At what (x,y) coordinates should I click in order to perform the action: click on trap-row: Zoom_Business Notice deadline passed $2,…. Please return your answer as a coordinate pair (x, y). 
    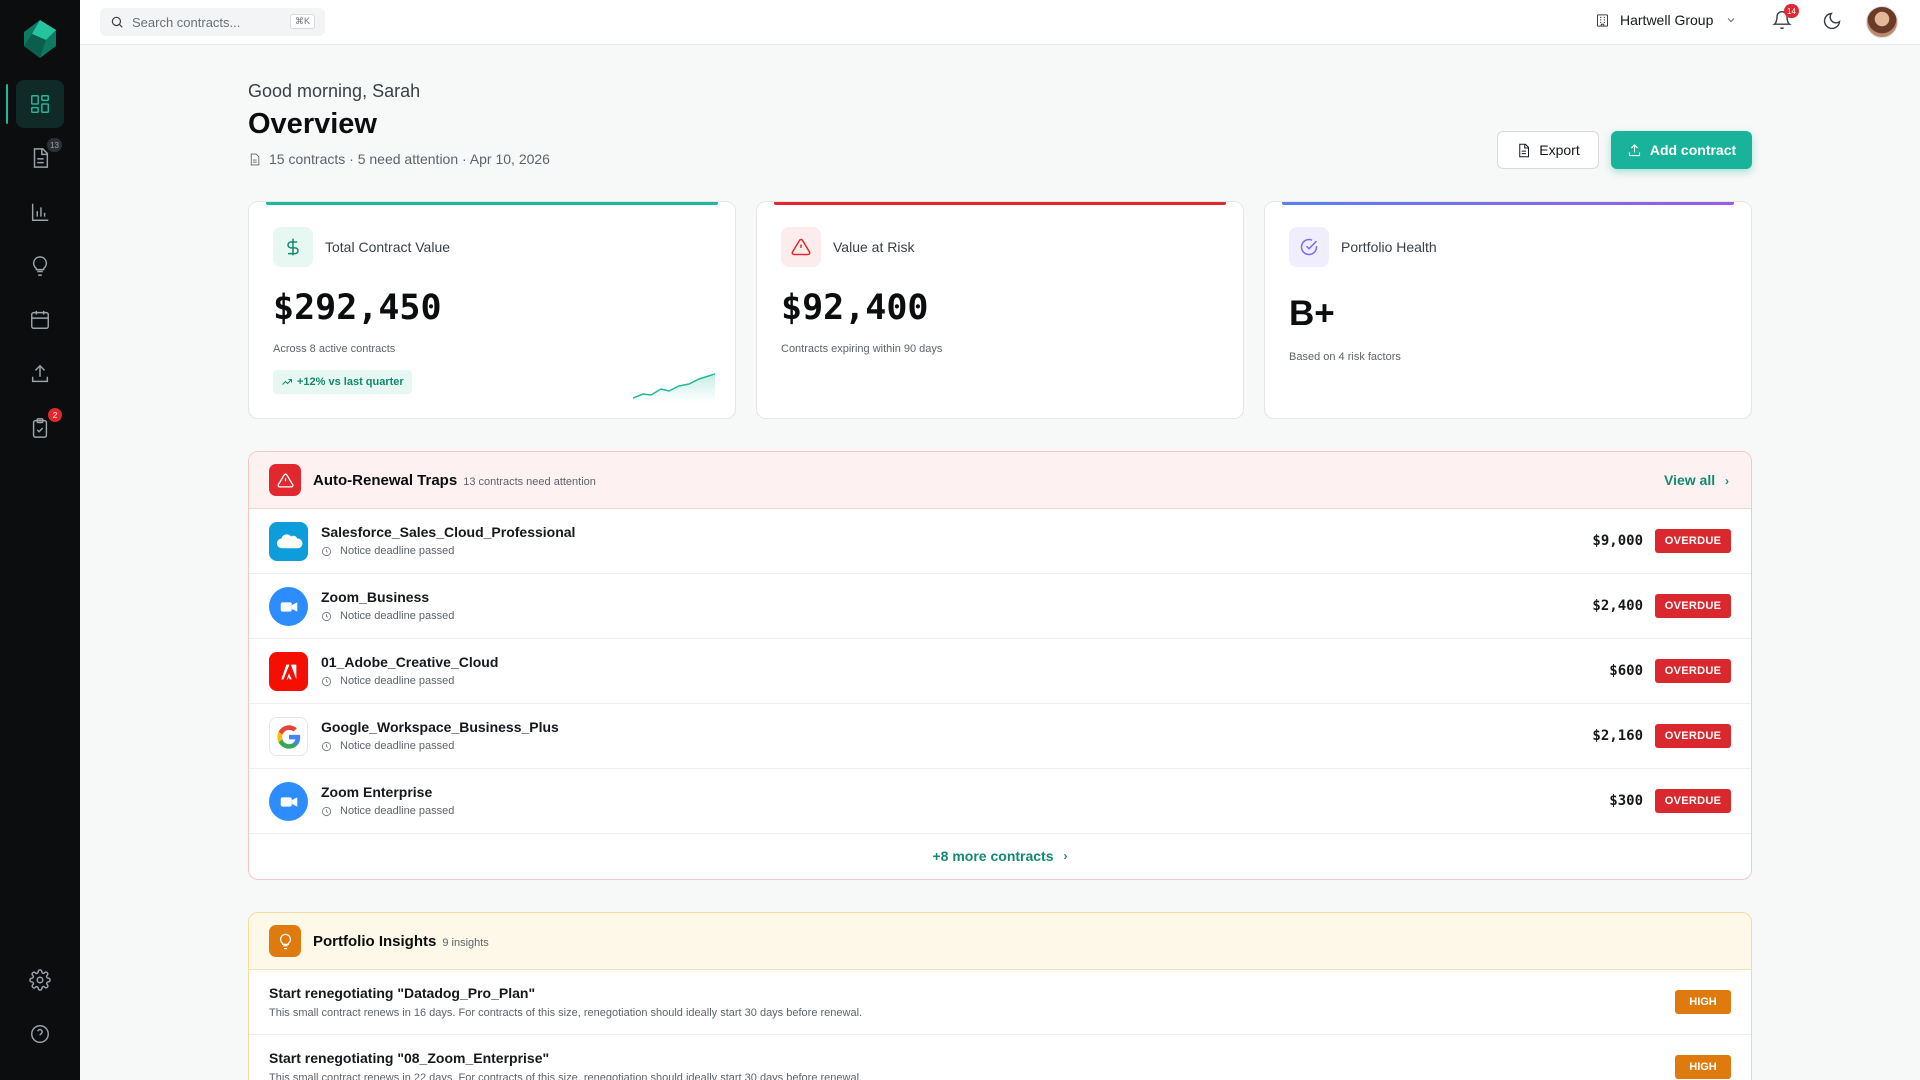
    Looking at the image, I should click on (1000, 606).